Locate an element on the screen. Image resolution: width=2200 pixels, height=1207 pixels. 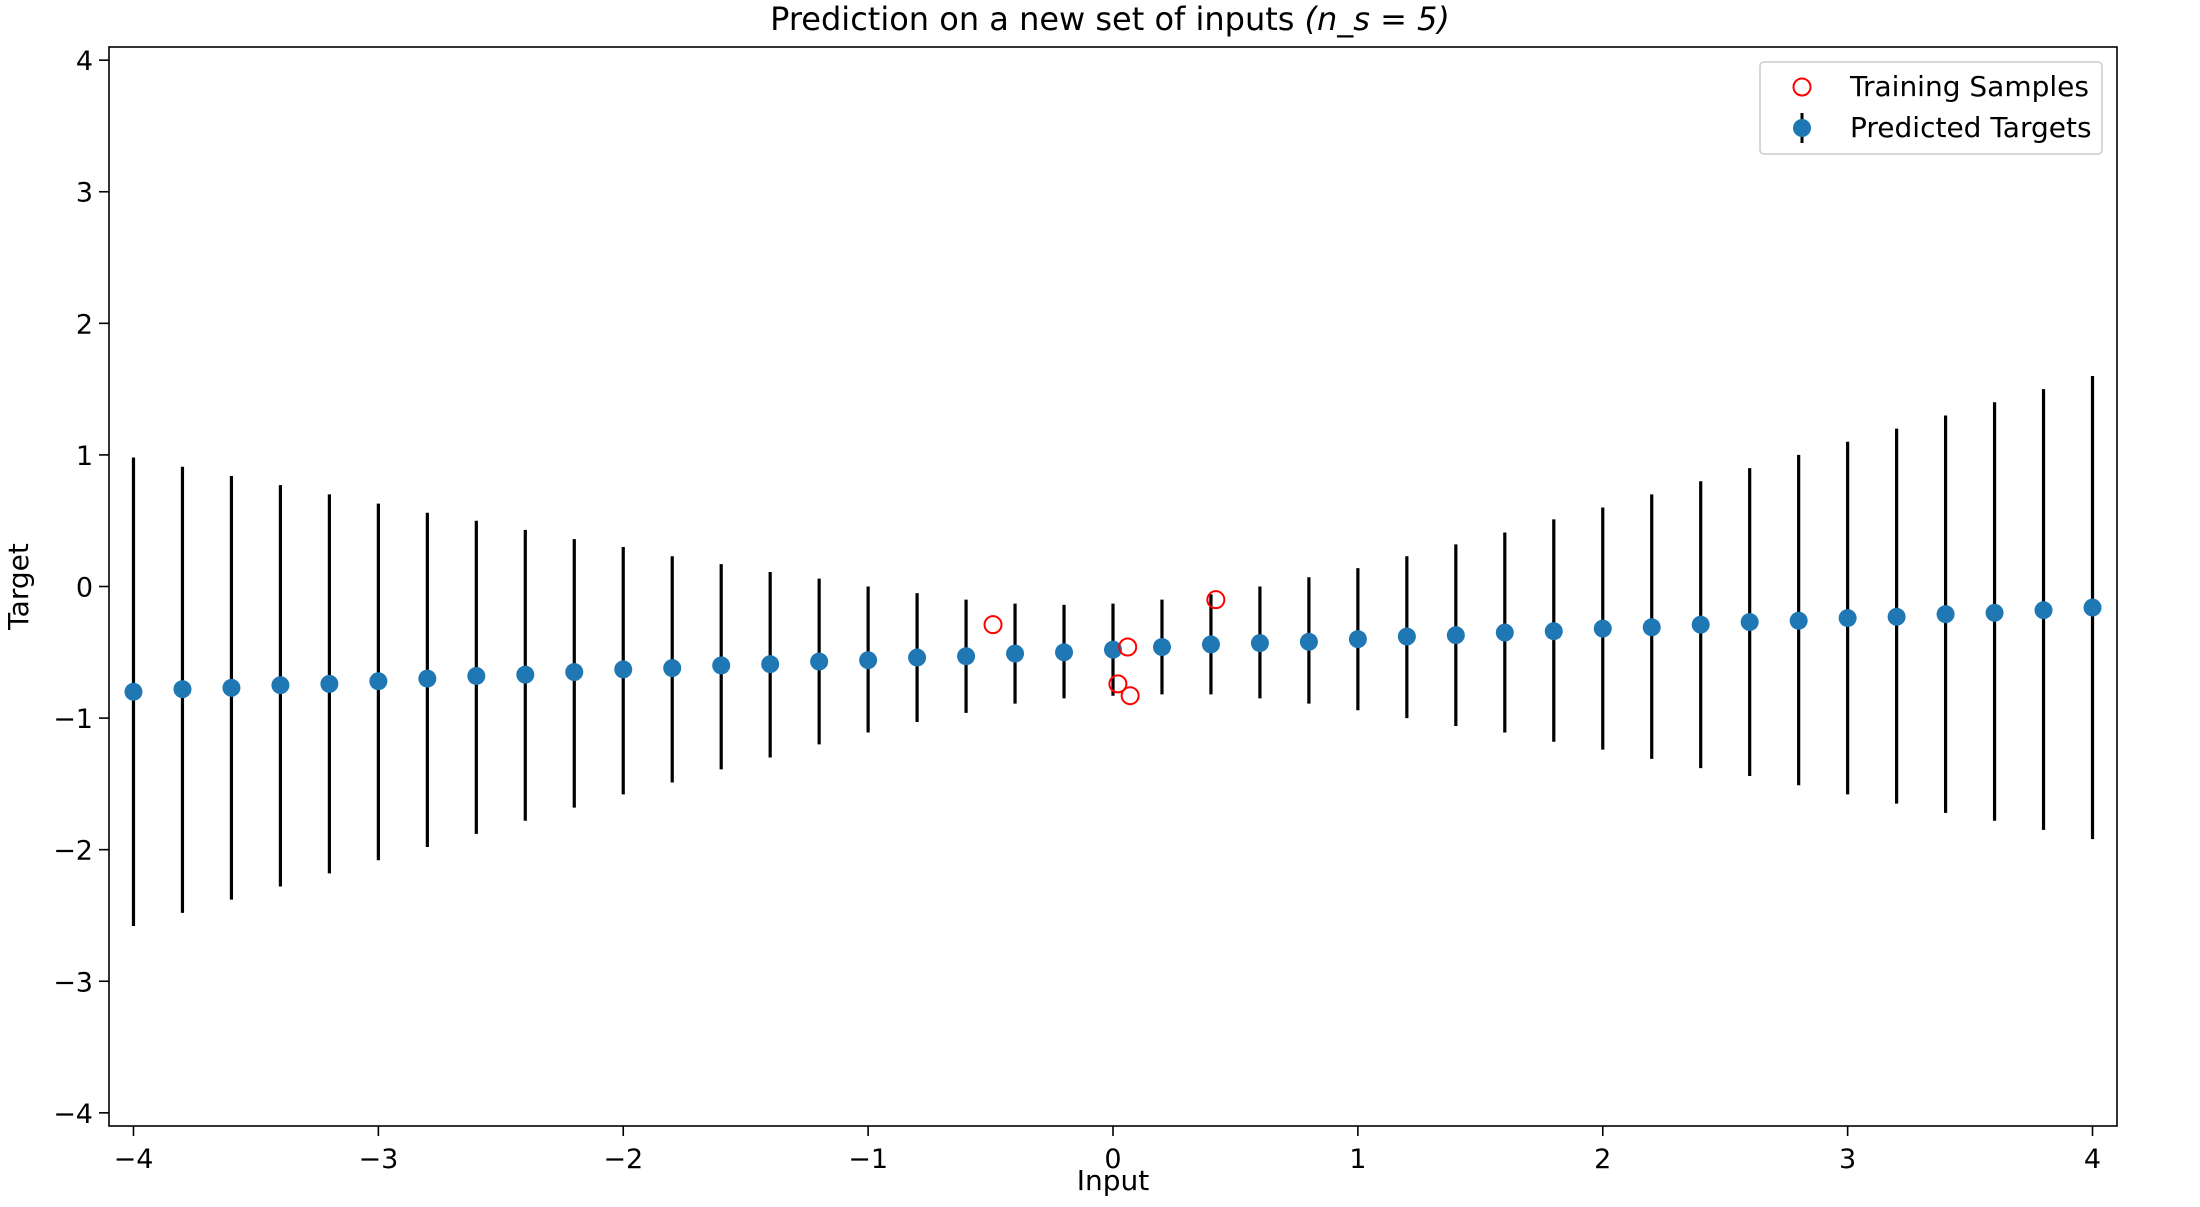
legend: Training Samples Predicted Targets is located at coordinates (1931, 108).